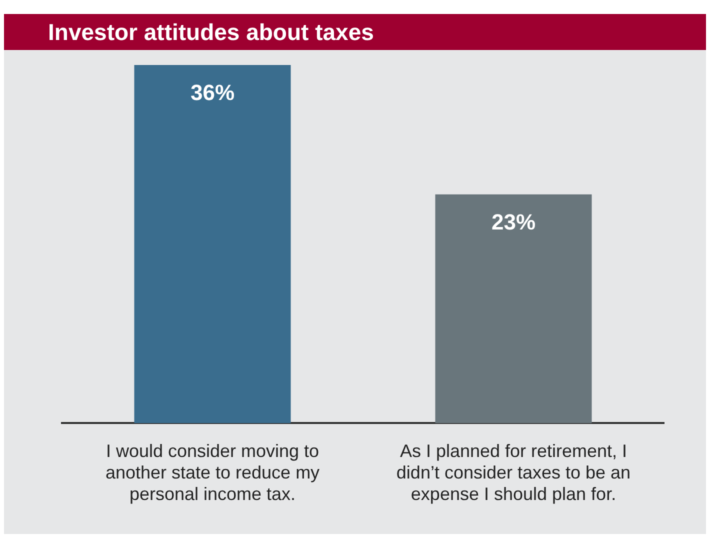  I want to click on chart-title: Investor attitudes about taxes, so click(355, 32).